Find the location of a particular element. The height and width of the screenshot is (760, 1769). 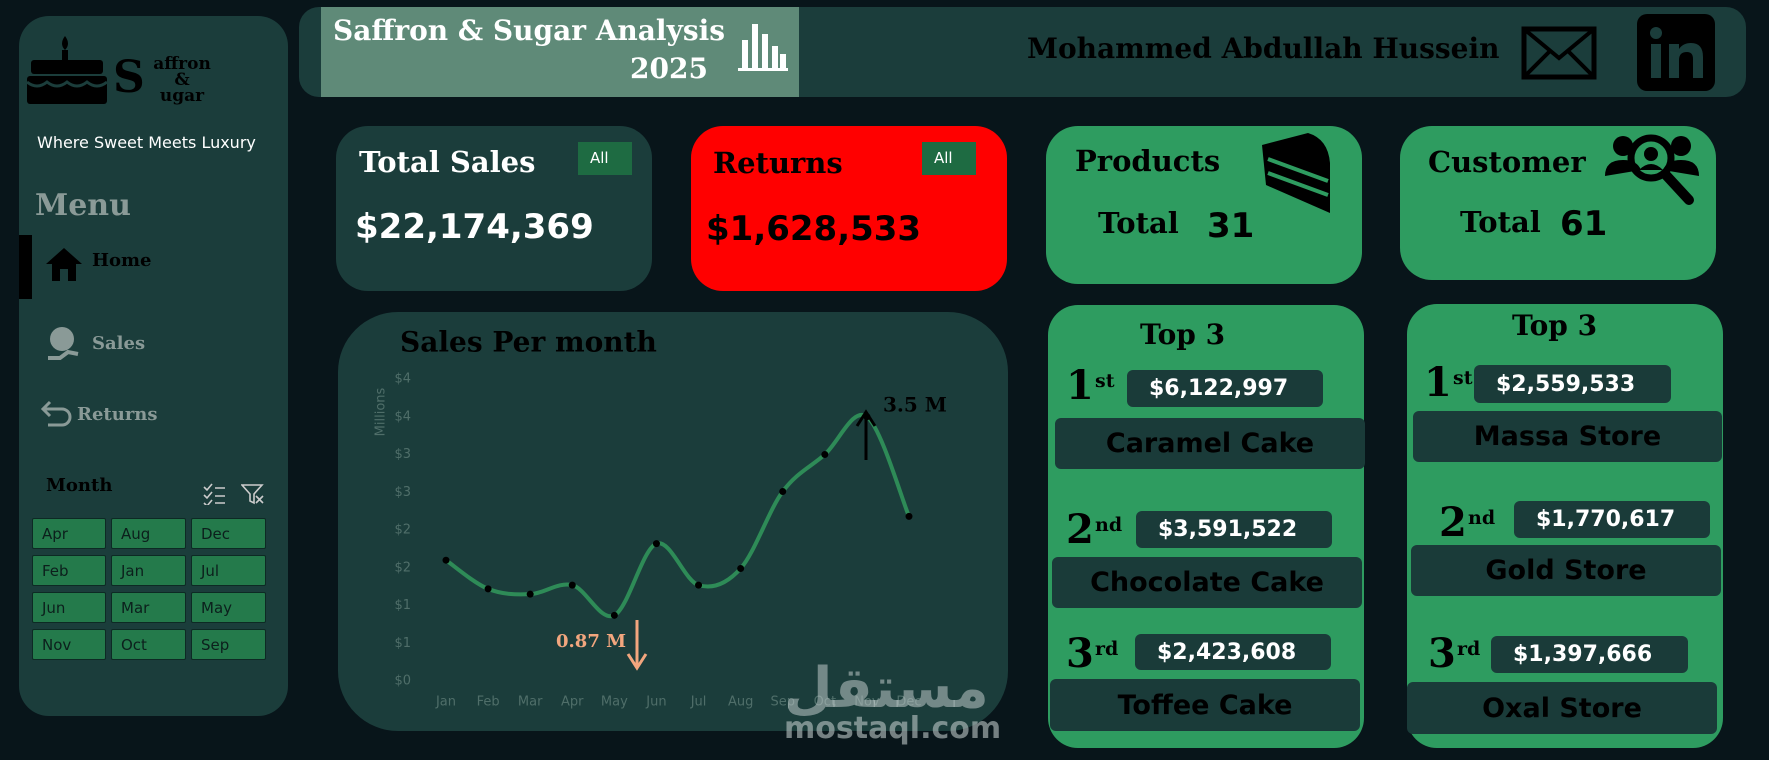

x-tick-label: May is located at coordinates (614, 702).